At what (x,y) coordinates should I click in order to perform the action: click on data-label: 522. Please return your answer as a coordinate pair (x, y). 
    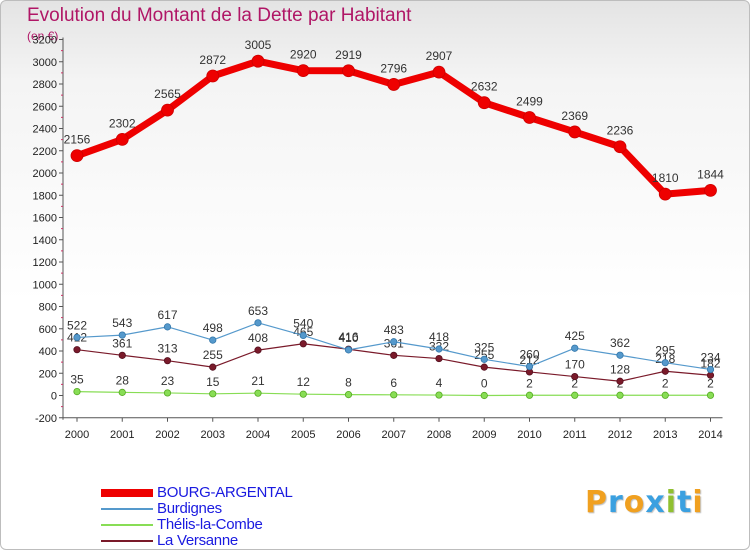
    Looking at the image, I should click on (77, 325).